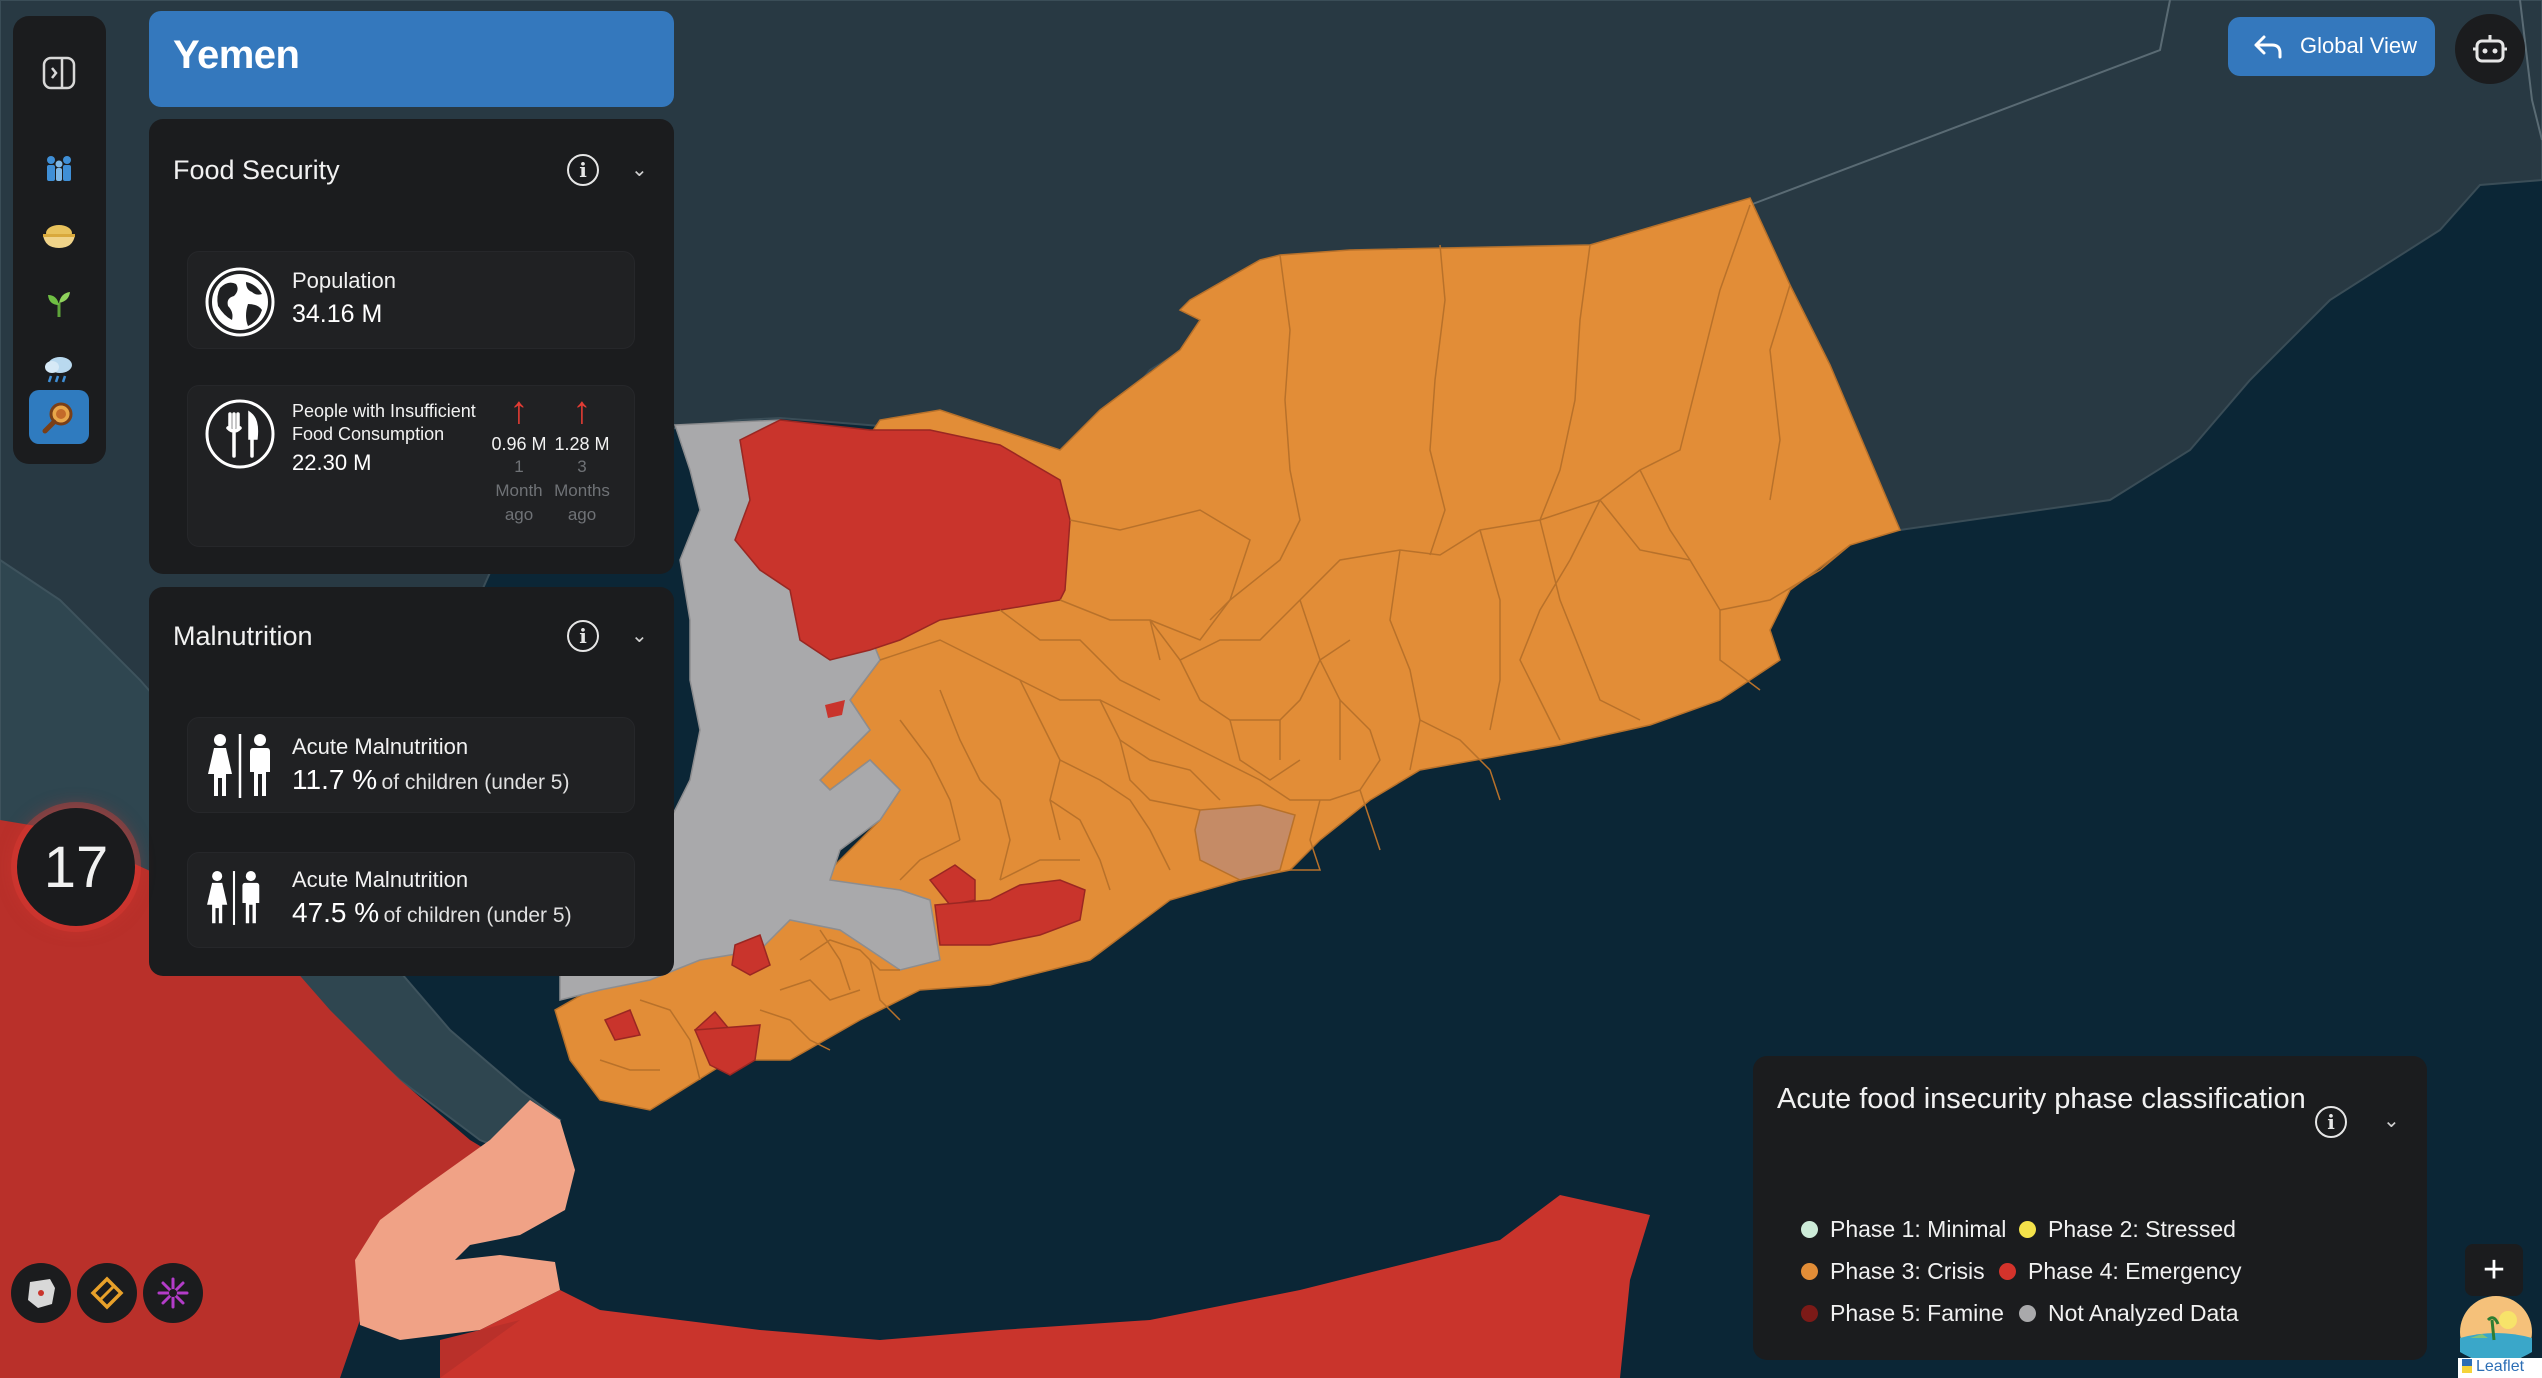  I want to click on trend-1-month: ↑ 0.96 M 1 Month ago, so click(519, 459).